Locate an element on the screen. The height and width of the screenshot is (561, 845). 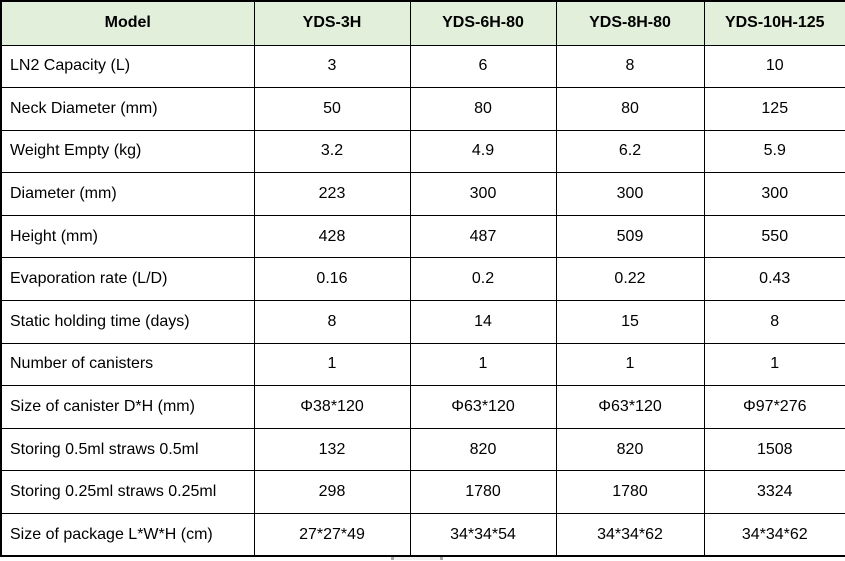
table-row: Evaporation rate (L/D) 0.16 0.2 0.22 0.43 is located at coordinates (422, 279).